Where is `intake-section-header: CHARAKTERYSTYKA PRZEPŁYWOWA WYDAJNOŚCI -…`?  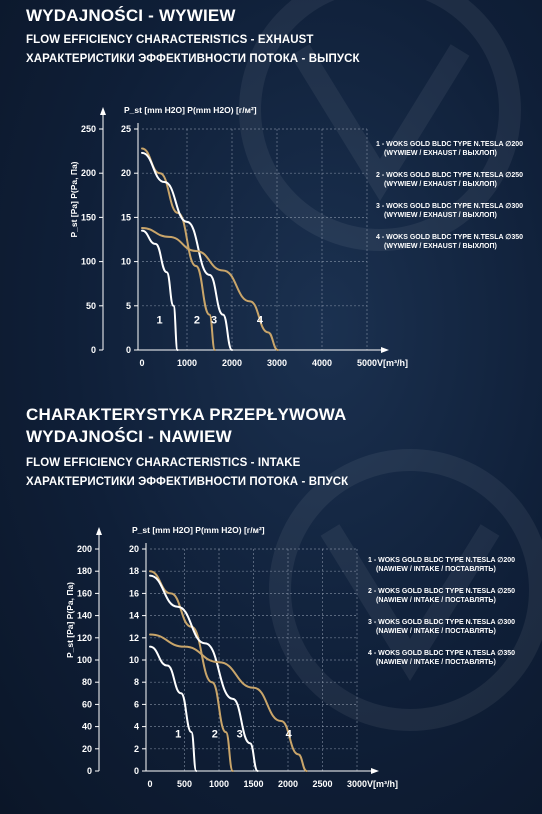 intake-section-header: CHARAKTERYSTYKA PRZEPŁYWOWA WYDAJNOŚCI -… is located at coordinates (187, 448).